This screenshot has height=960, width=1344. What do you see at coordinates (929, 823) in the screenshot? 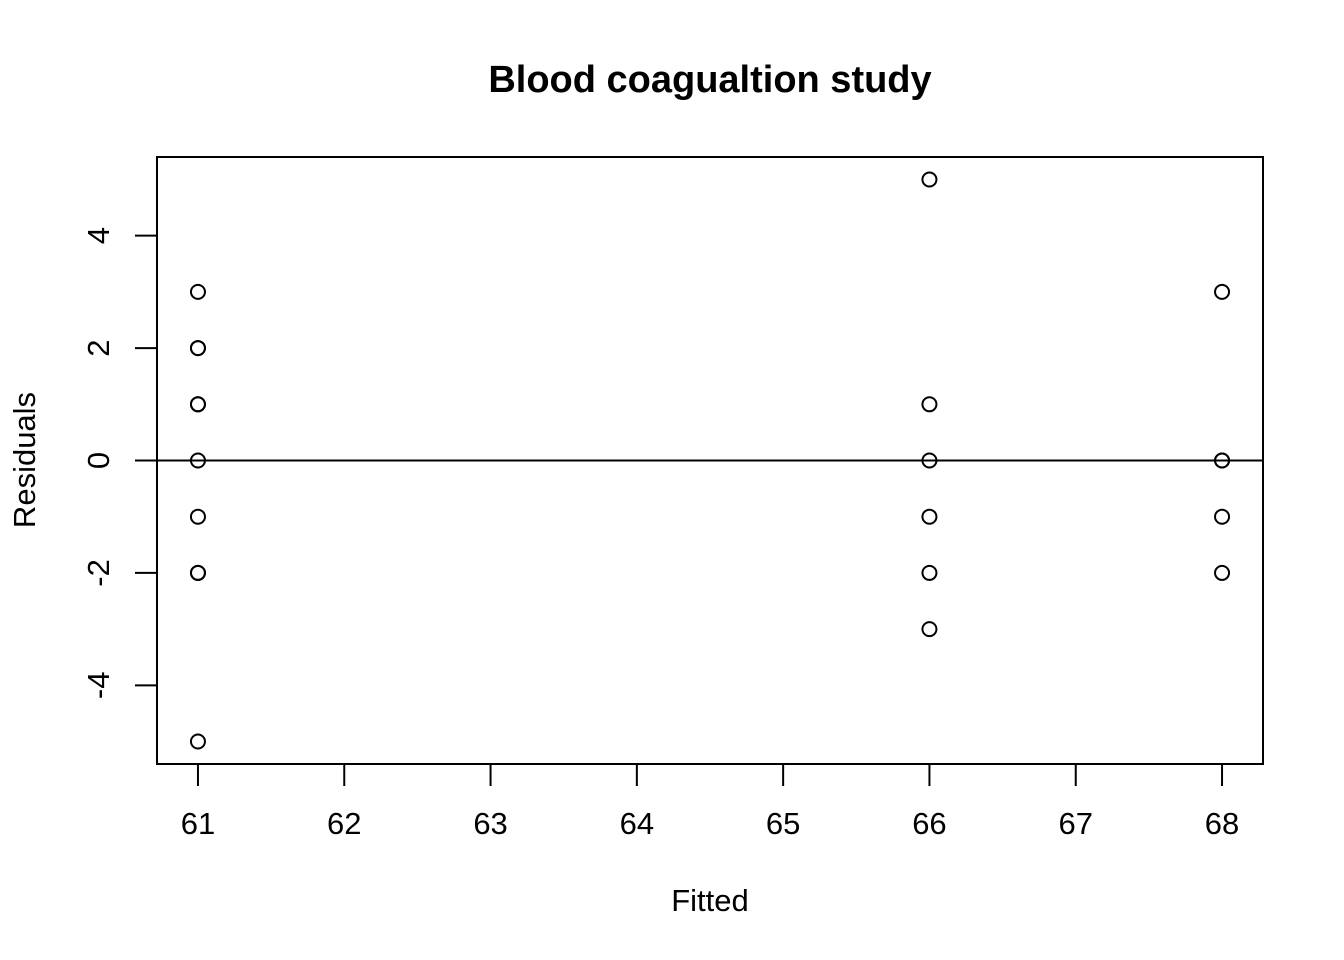
I see `x-tick-label: 66` at bounding box center [929, 823].